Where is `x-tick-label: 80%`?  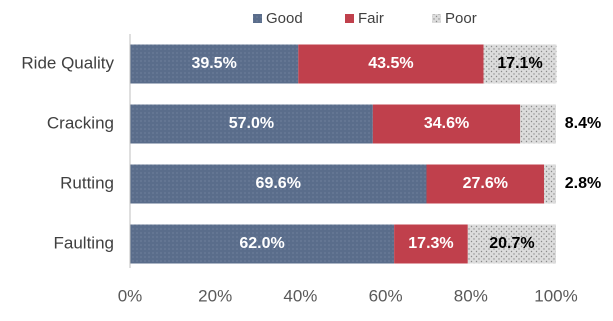
x-tick-label: 80% is located at coordinates (471, 295).